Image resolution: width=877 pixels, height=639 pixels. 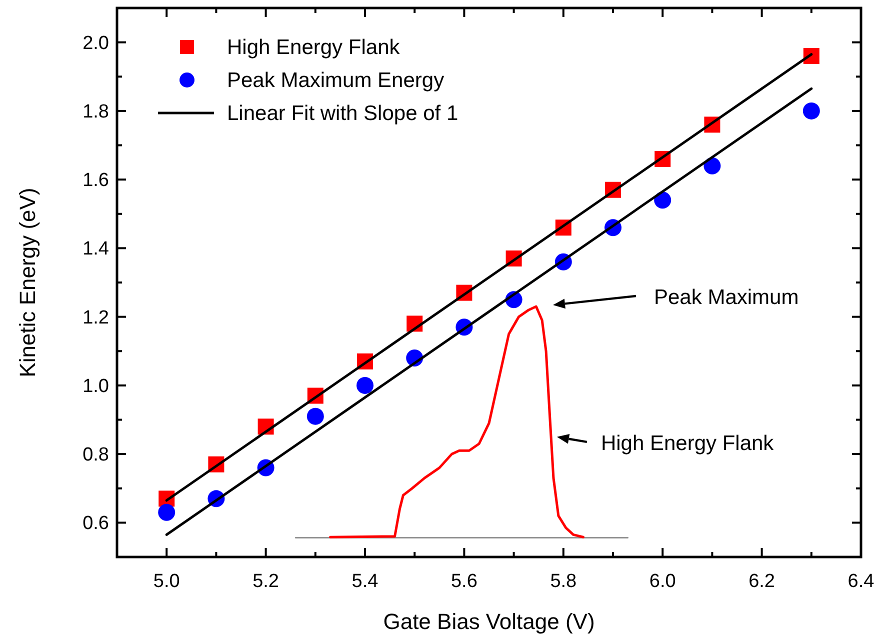 I want to click on x-tick-label: 5.4, so click(x=365, y=581).